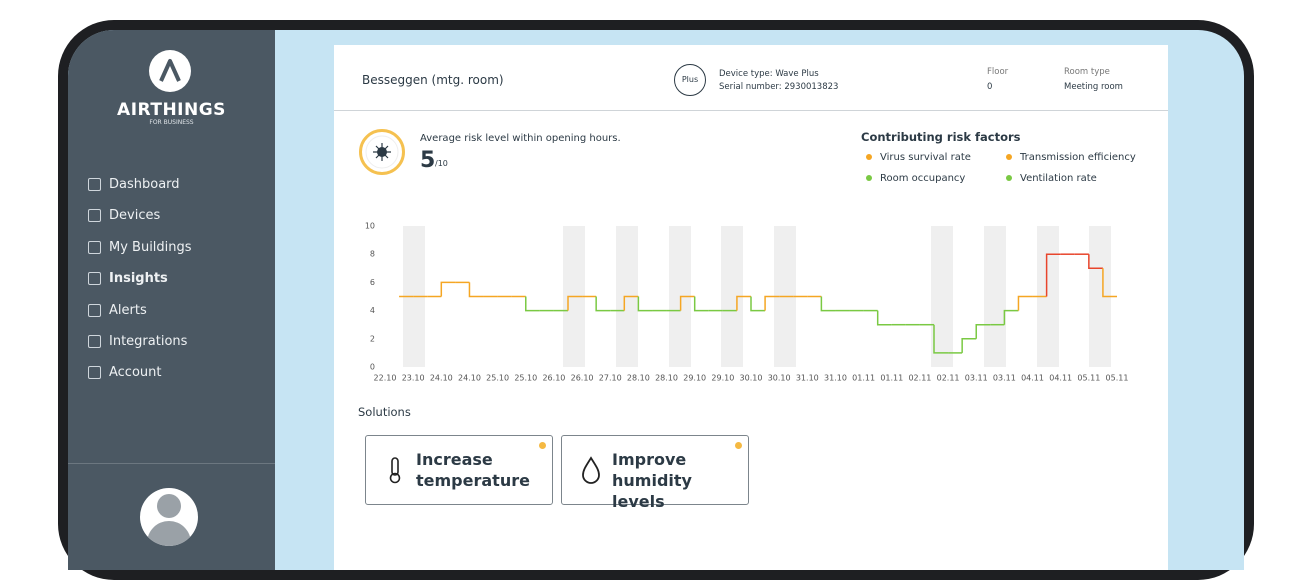 The height and width of the screenshot is (580, 1309). I want to click on risk-caption: Average risk level within opening hours., so click(520, 138).